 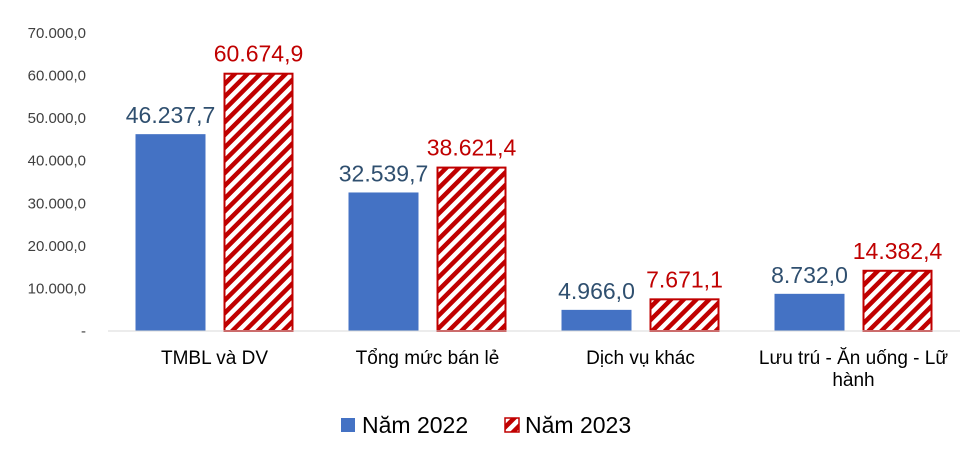 What do you see at coordinates (640, 358) in the screenshot?
I see `category-label: Dịch vụ khác` at bounding box center [640, 358].